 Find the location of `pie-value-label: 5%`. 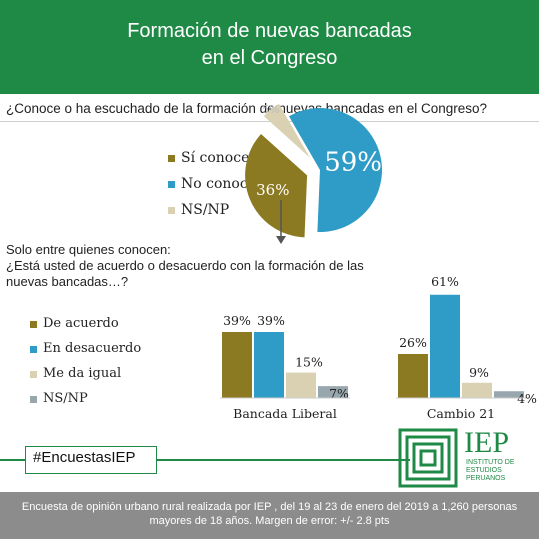

pie-value-label: 5% is located at coordinates (270, 109).